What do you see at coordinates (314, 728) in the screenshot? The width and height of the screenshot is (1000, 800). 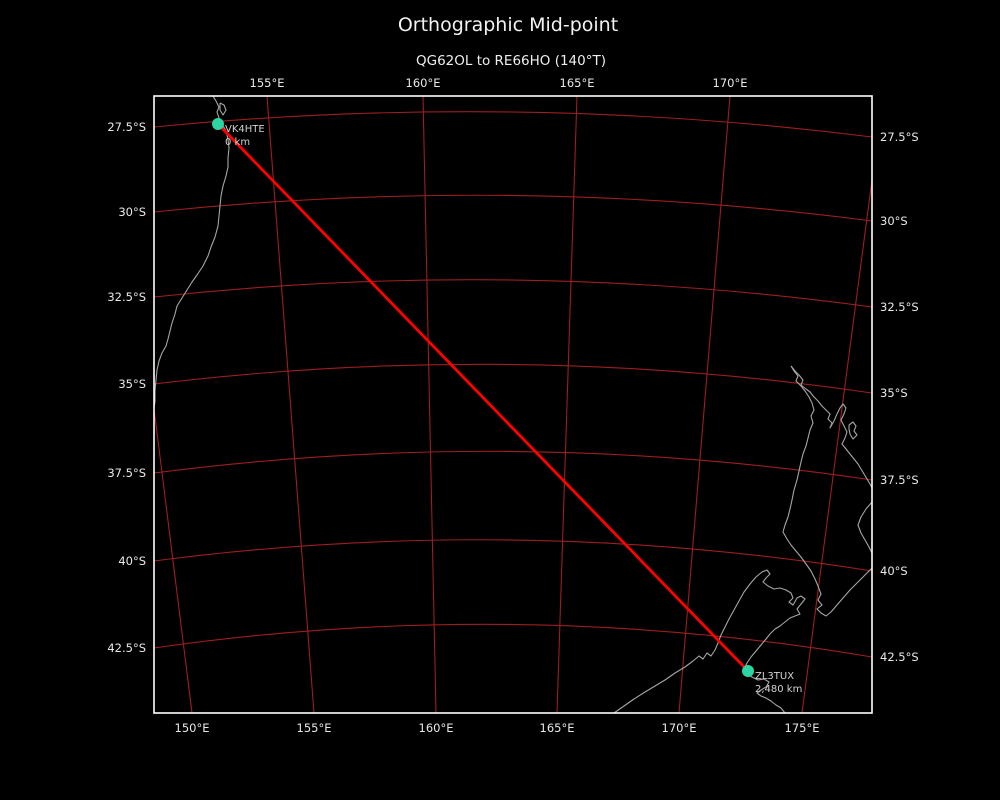 I see `tick-label-bottom: 155°E` at bounding box center [314, 728].